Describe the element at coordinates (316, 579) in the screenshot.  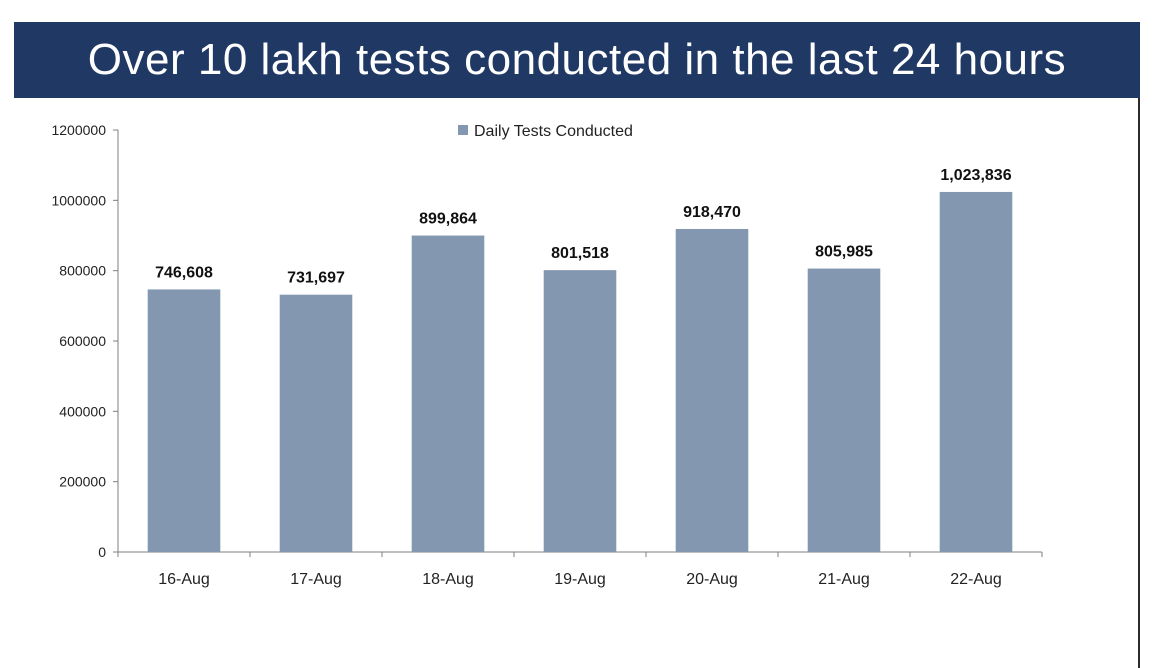
I see `x-category-label: 17-Aug` at that location.